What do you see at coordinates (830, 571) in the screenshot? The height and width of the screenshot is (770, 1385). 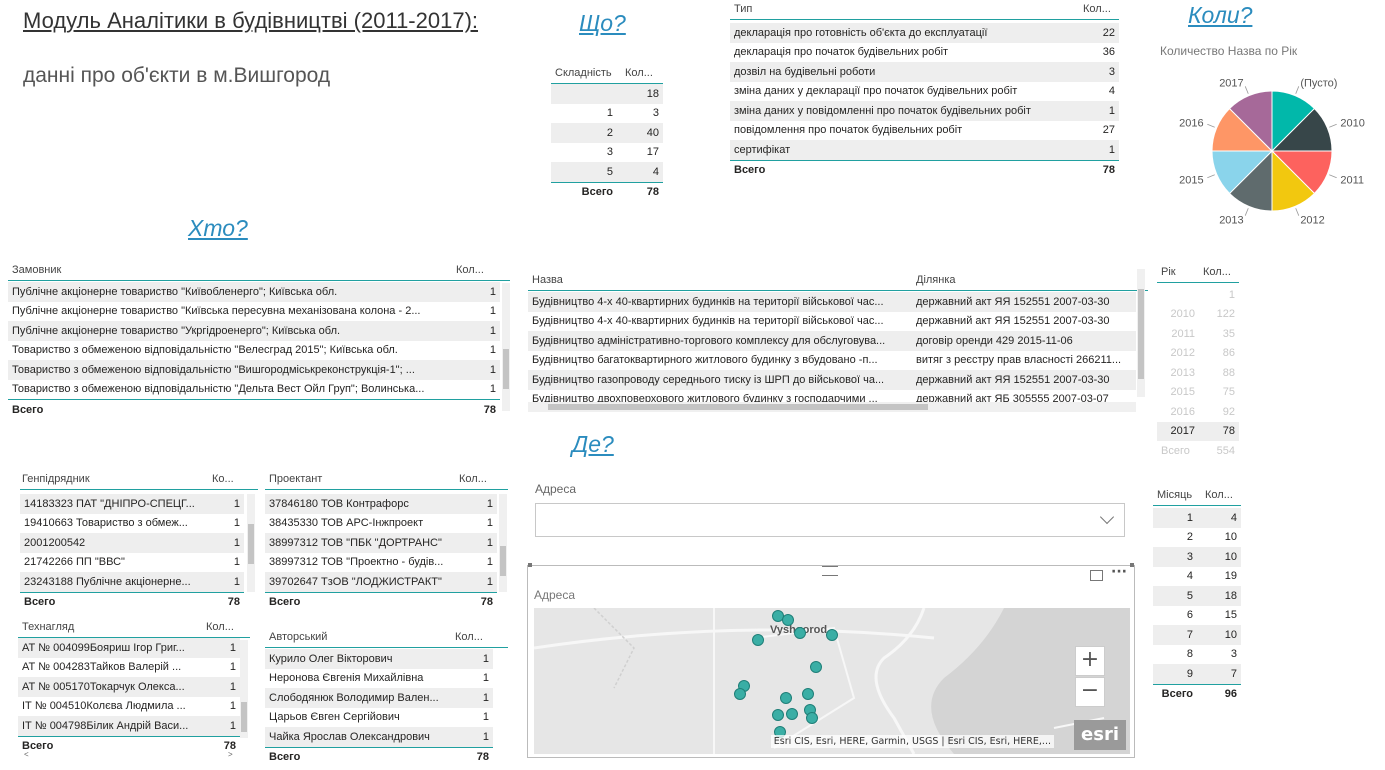 I see `drag-handle-icon` at bounding box center [830, 571].